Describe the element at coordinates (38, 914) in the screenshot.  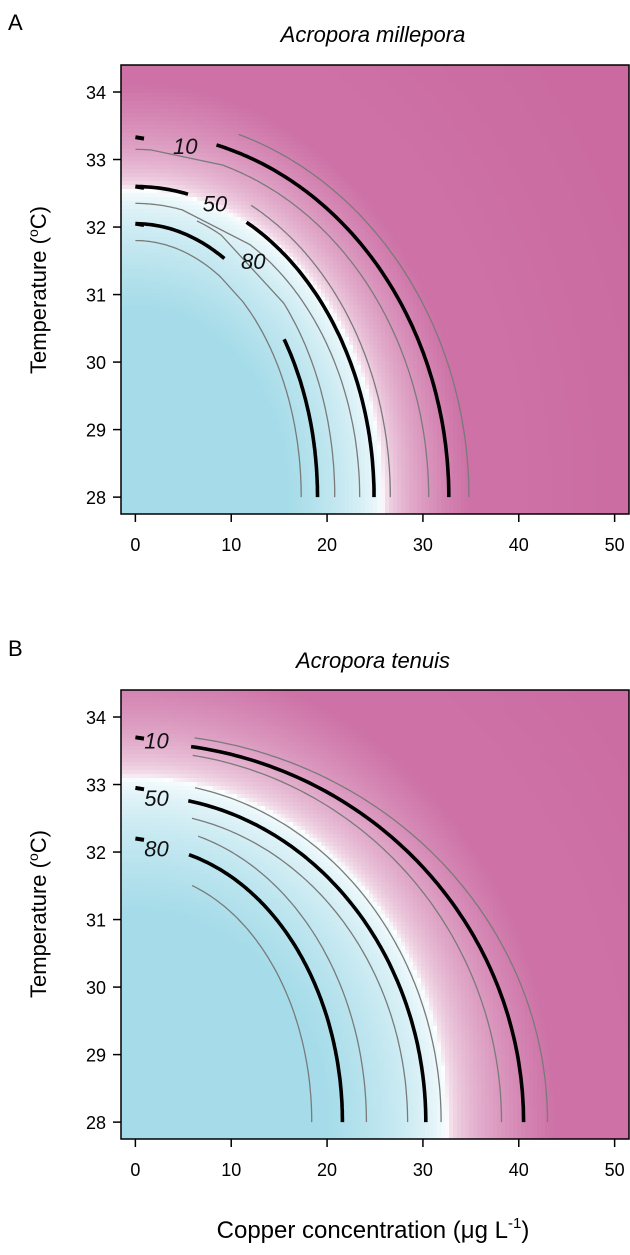
I see `y-axis-label-b: Temperature (oC)` at that location.